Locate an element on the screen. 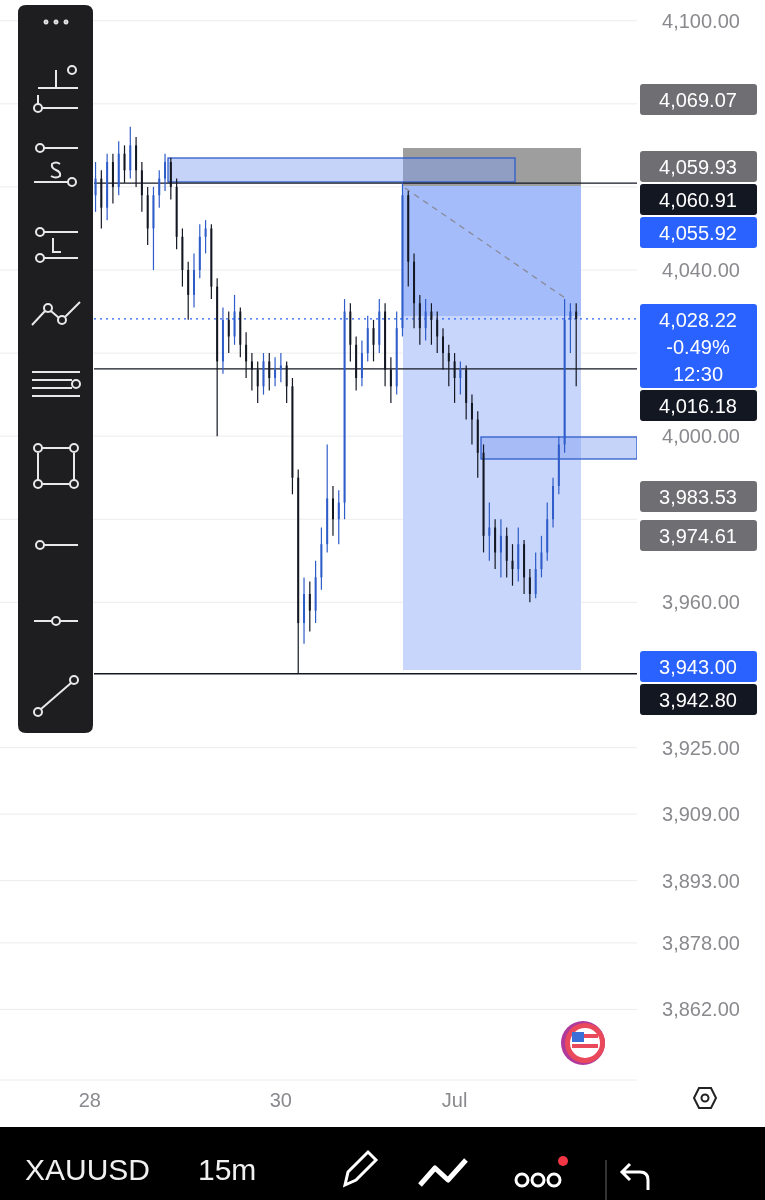 The width and height of the screenshot is (765, 1200). text: 4,059.93 is located at coordinates (698, 167).